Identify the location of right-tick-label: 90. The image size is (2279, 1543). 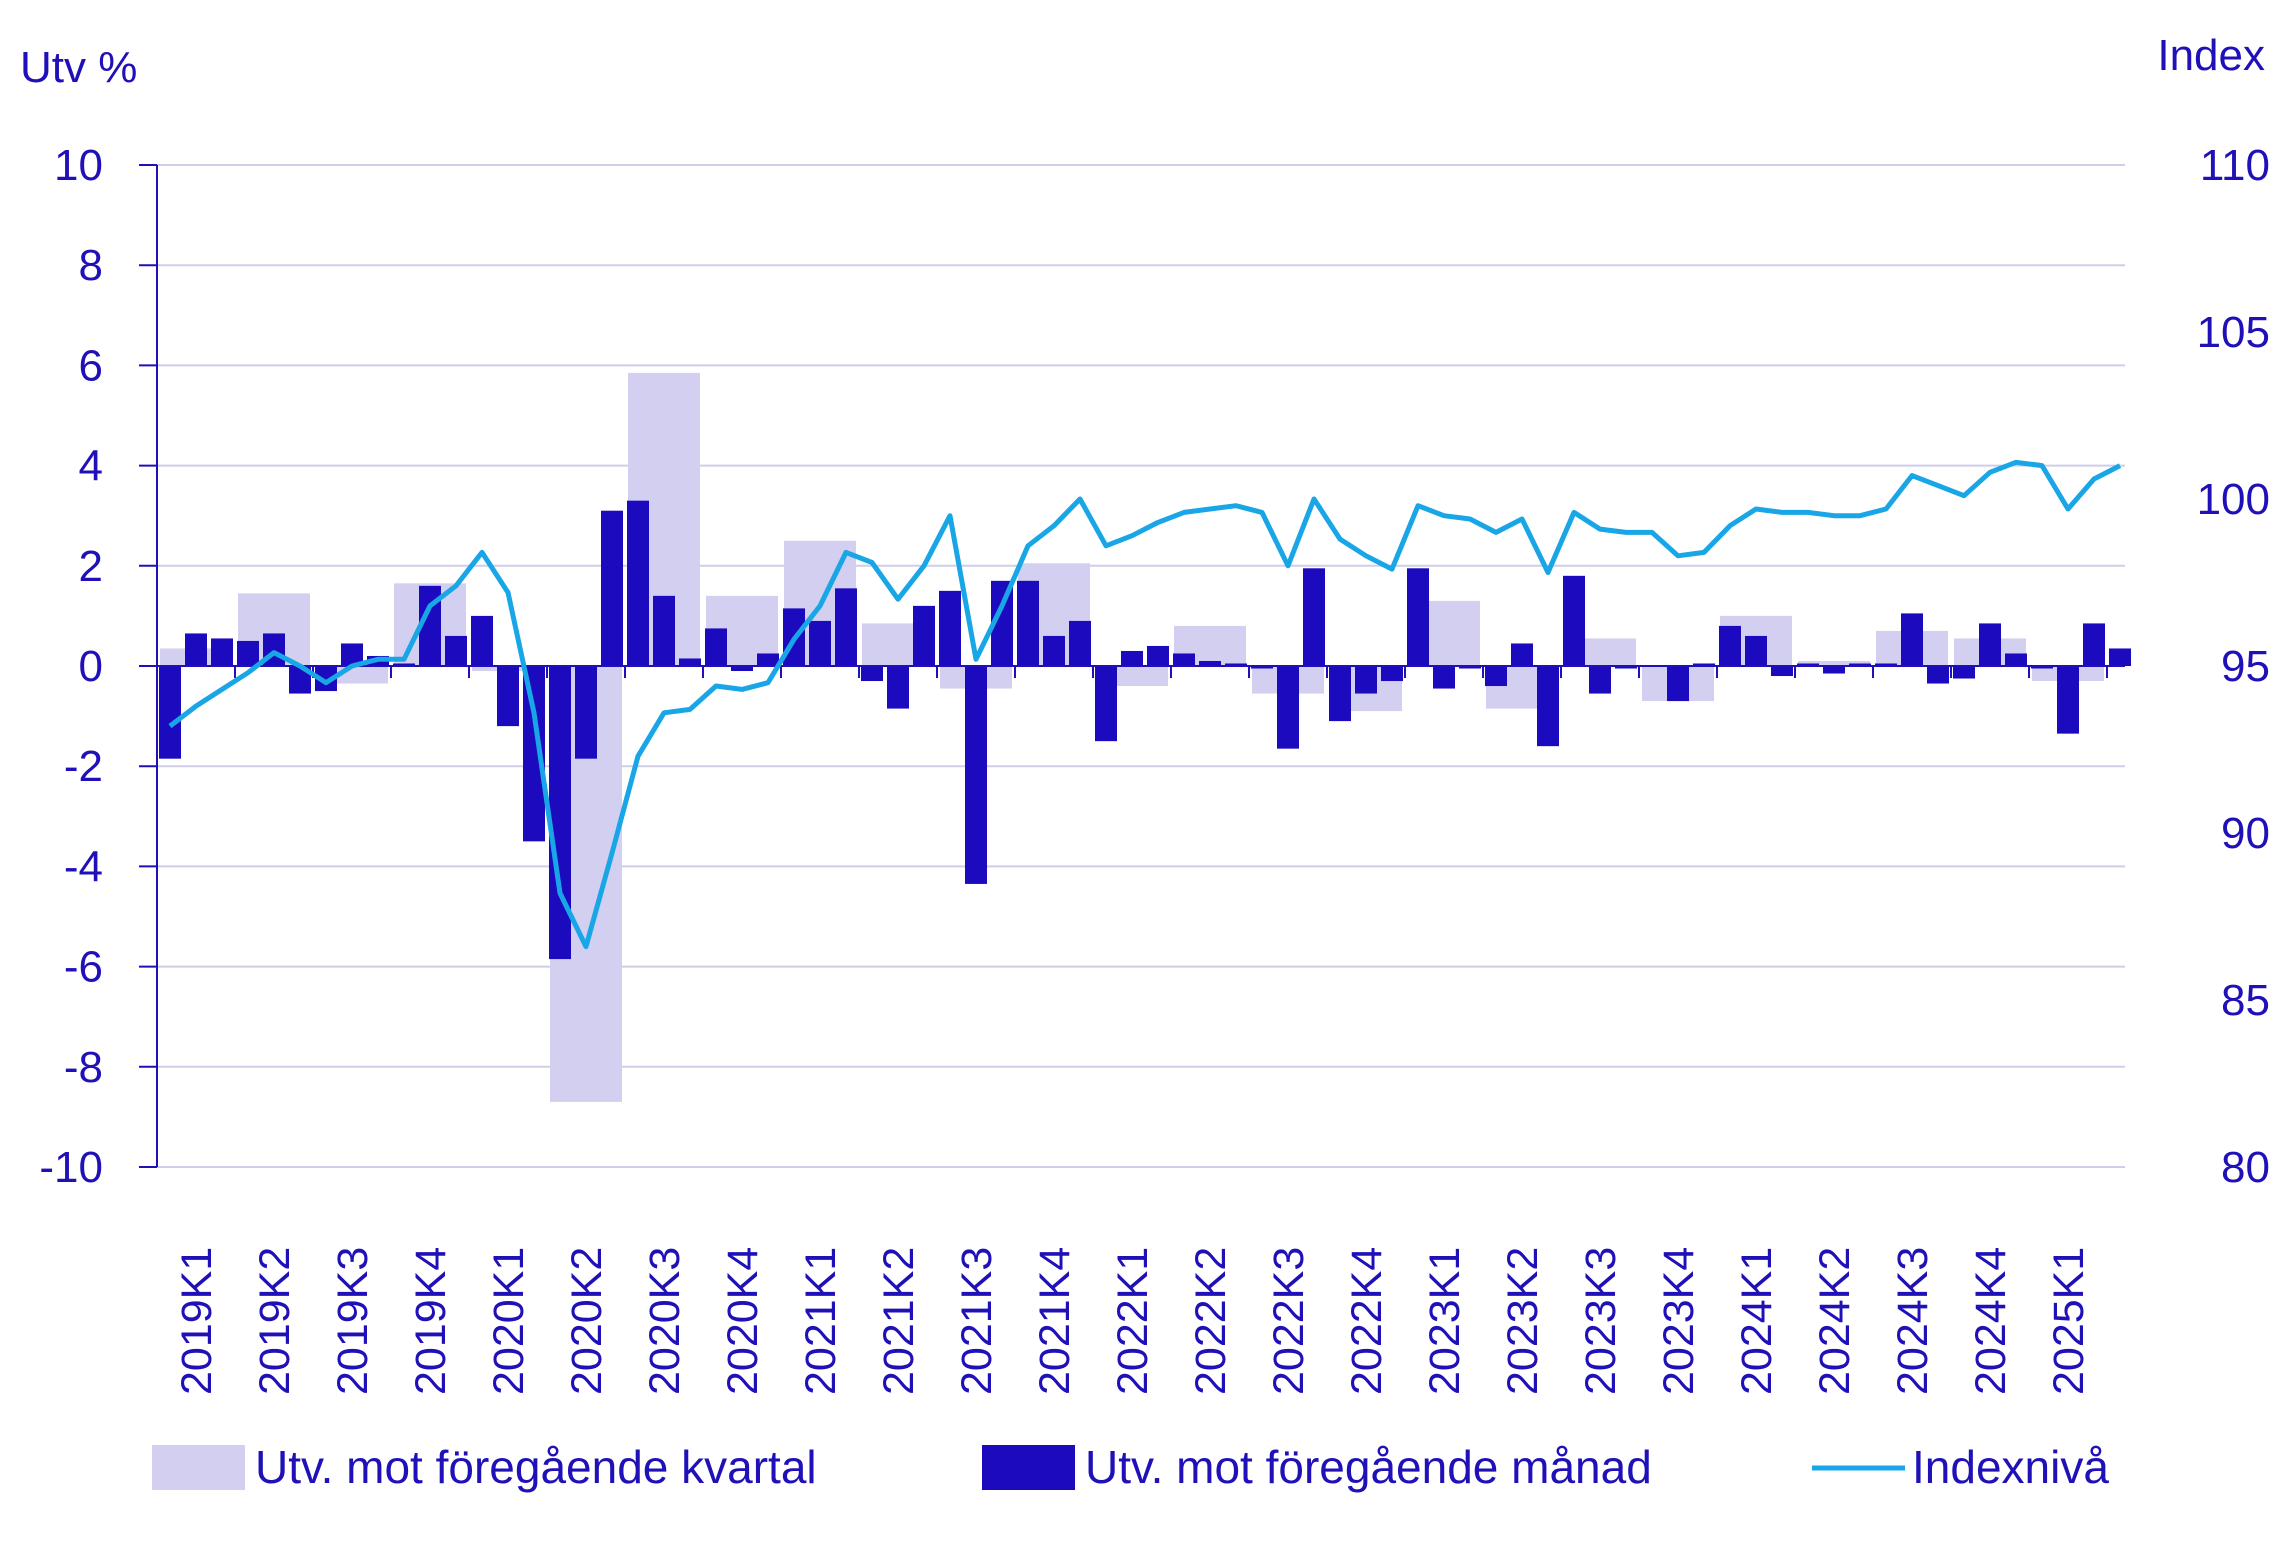
(2245, 833).